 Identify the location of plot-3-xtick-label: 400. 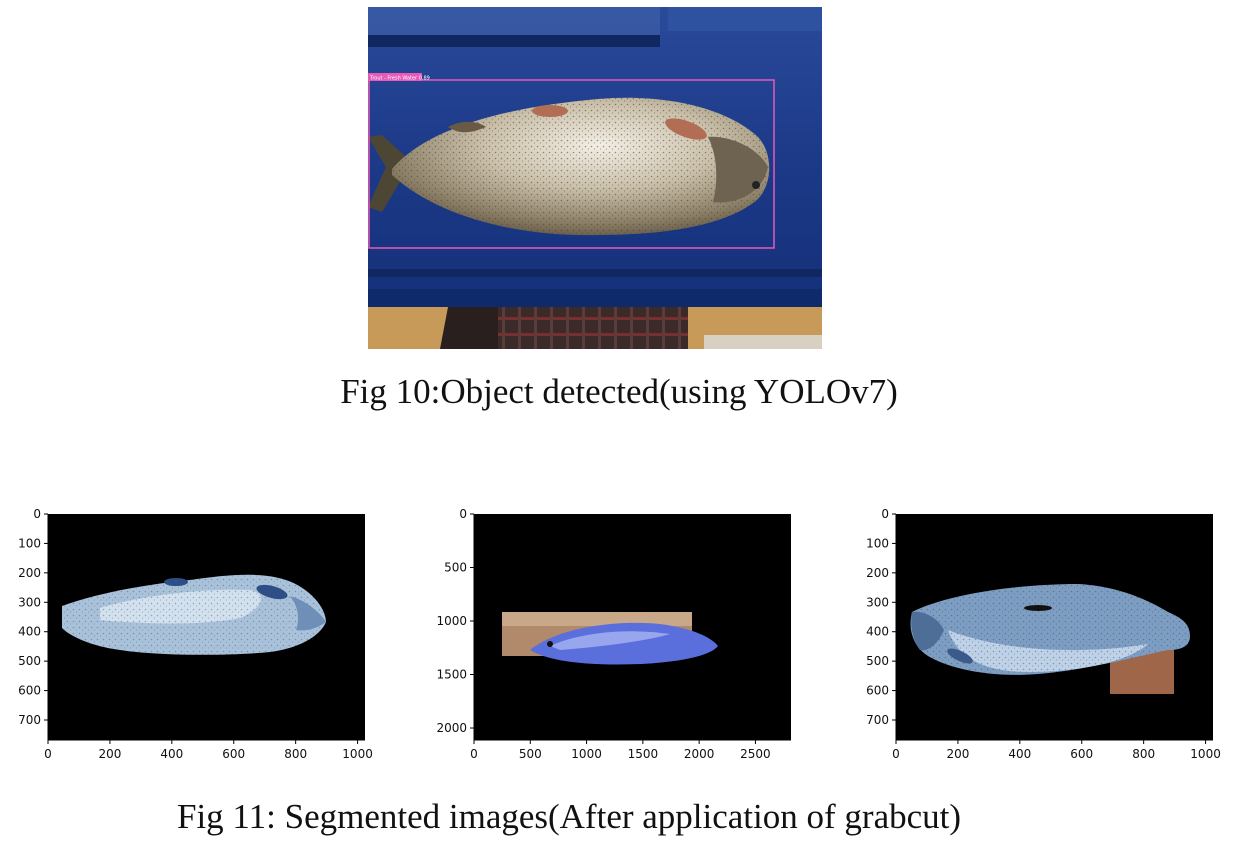
(1019, 754).